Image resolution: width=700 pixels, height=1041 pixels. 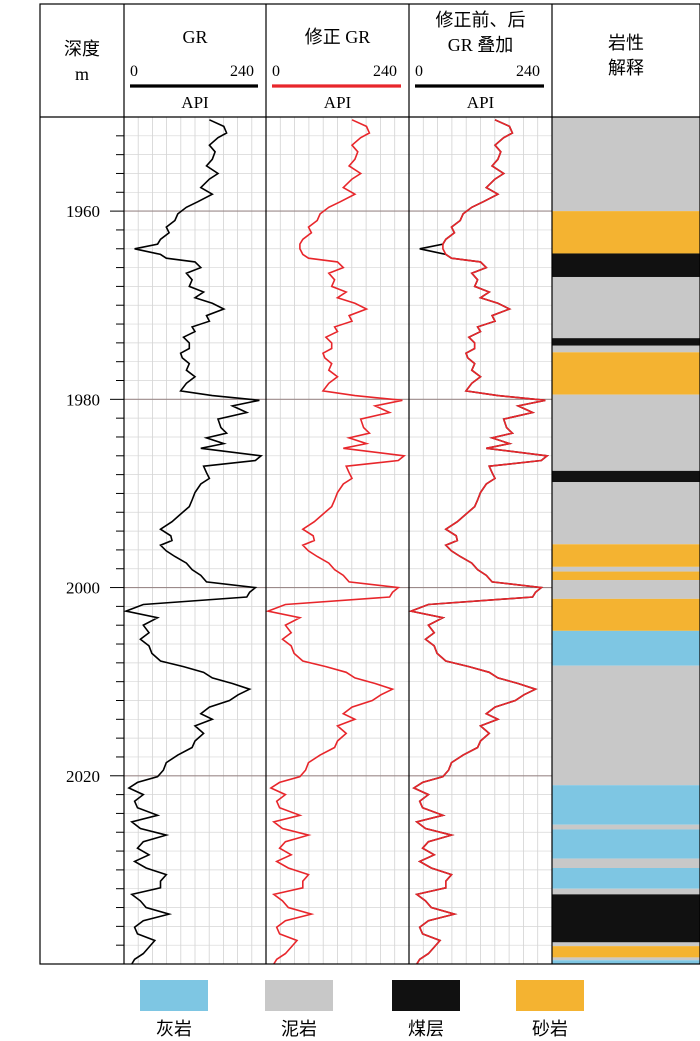 I want to click on legend-swatch-mudstone, so click(x=299, y=995).